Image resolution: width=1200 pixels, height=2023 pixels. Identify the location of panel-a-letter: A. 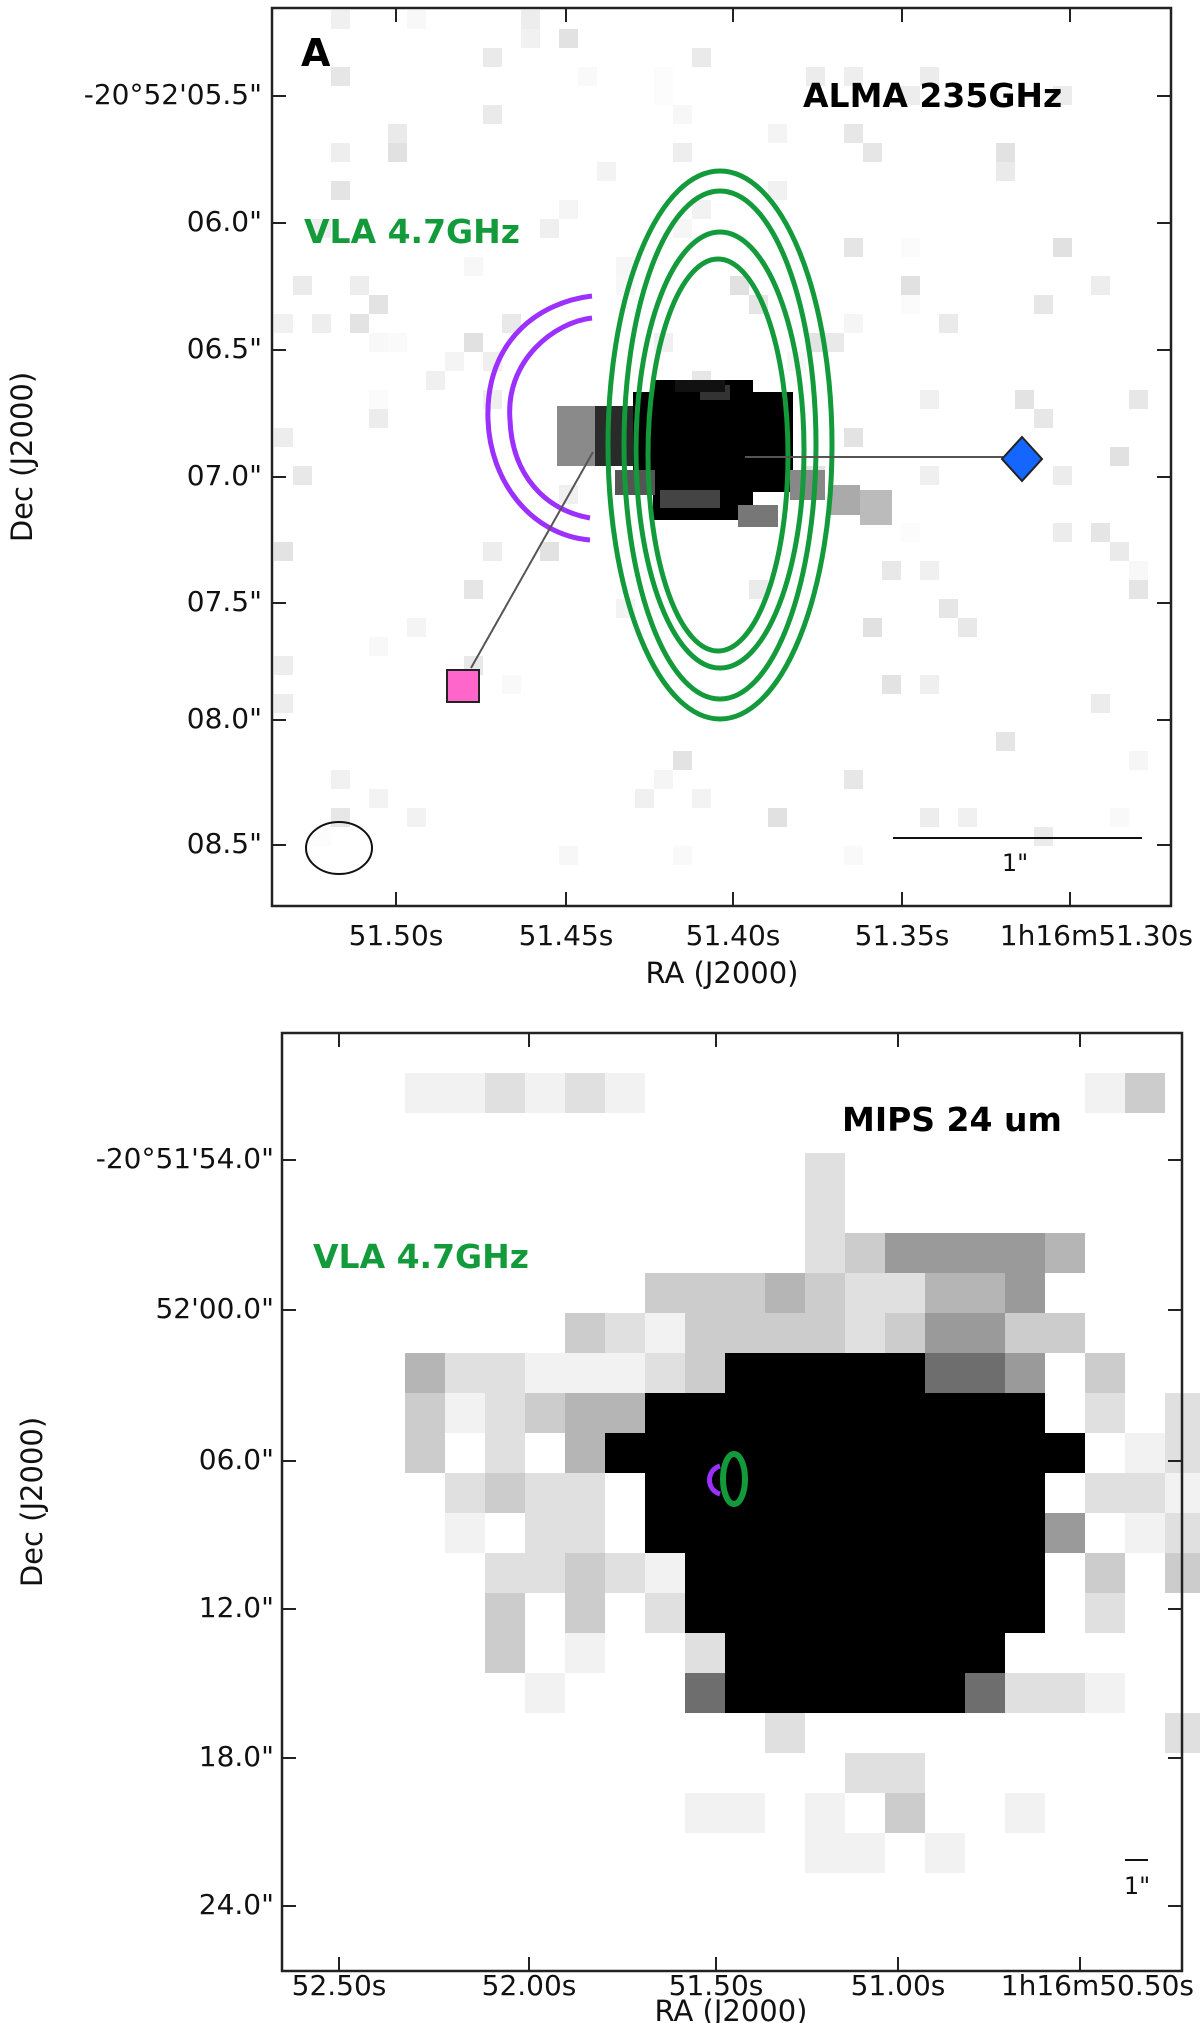
(316, 53).